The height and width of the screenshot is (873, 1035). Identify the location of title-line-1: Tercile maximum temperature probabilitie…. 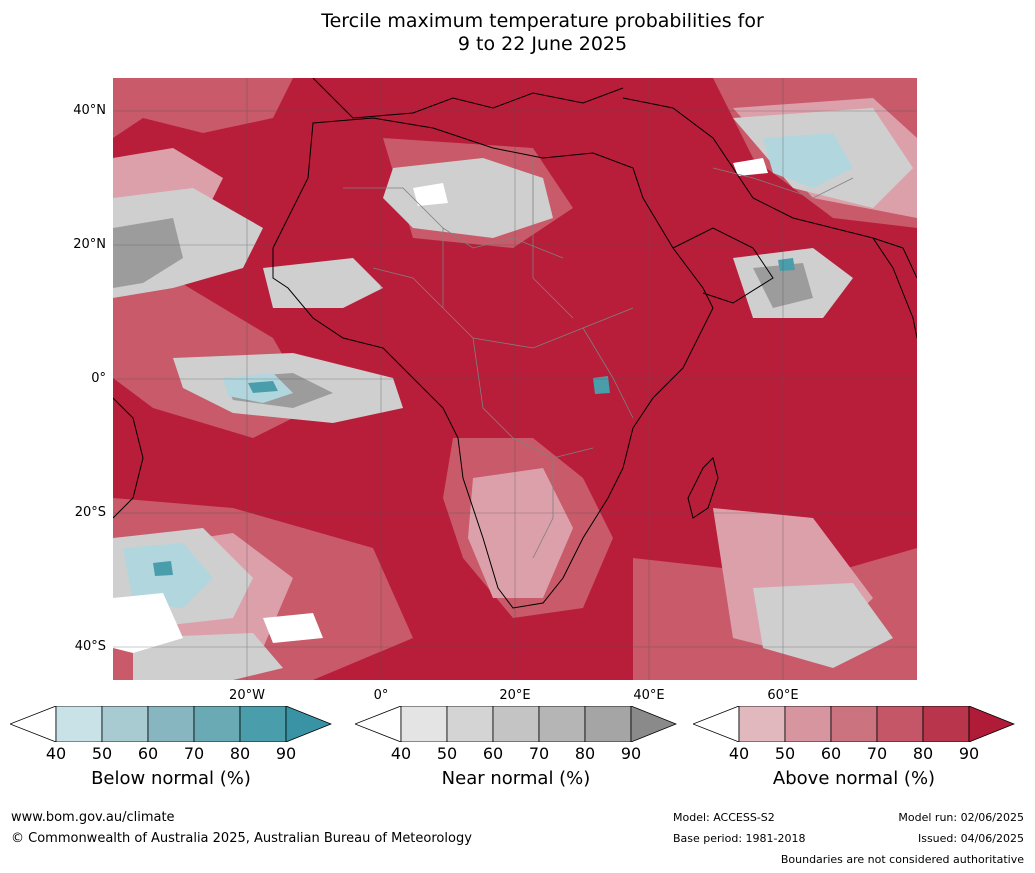
(542, 21).